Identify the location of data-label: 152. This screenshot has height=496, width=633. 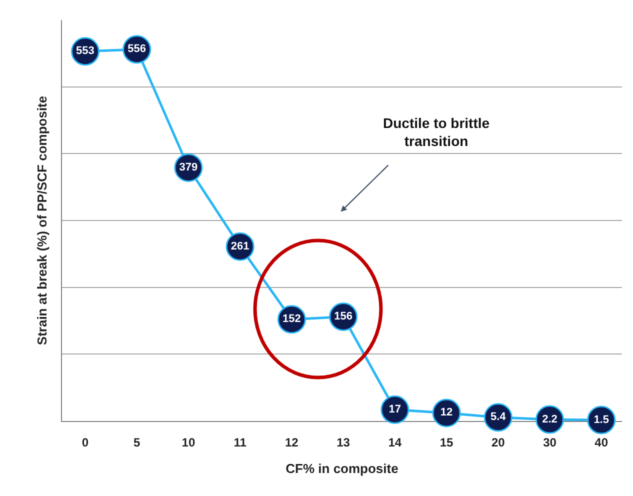
(291, 319).